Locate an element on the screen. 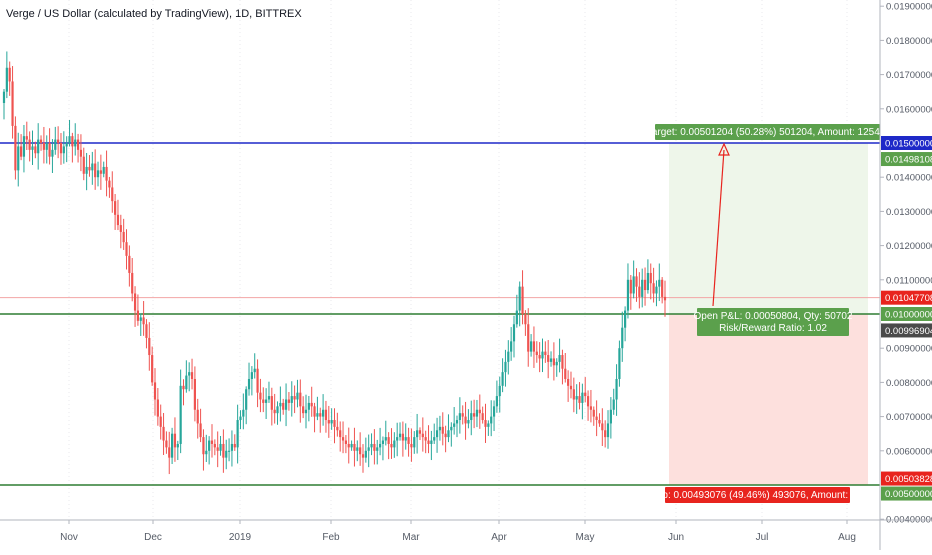 This screenshot has height=555, width=932. price-label-target-text: 0.01500000 is located at coordinates (908, 144).